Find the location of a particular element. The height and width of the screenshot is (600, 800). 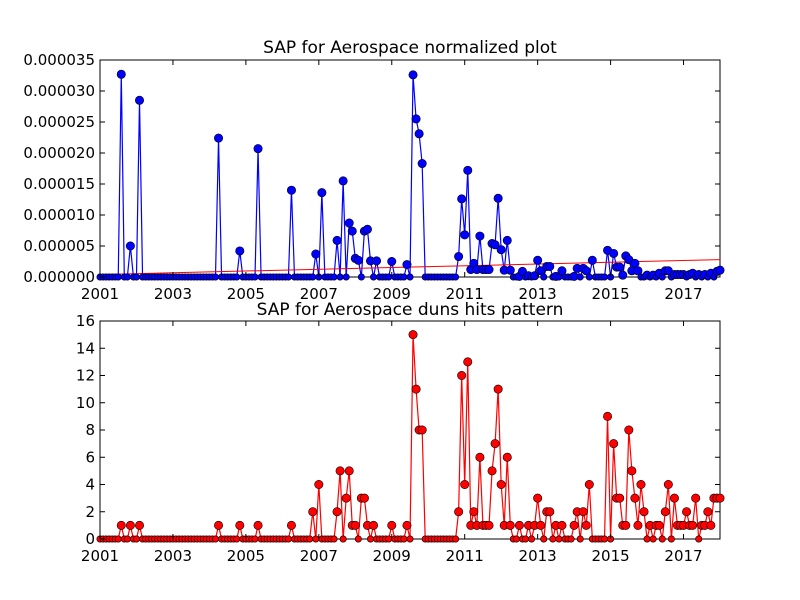

bottom-x-tick-label: 2015 is located at coordinates (610, 556).